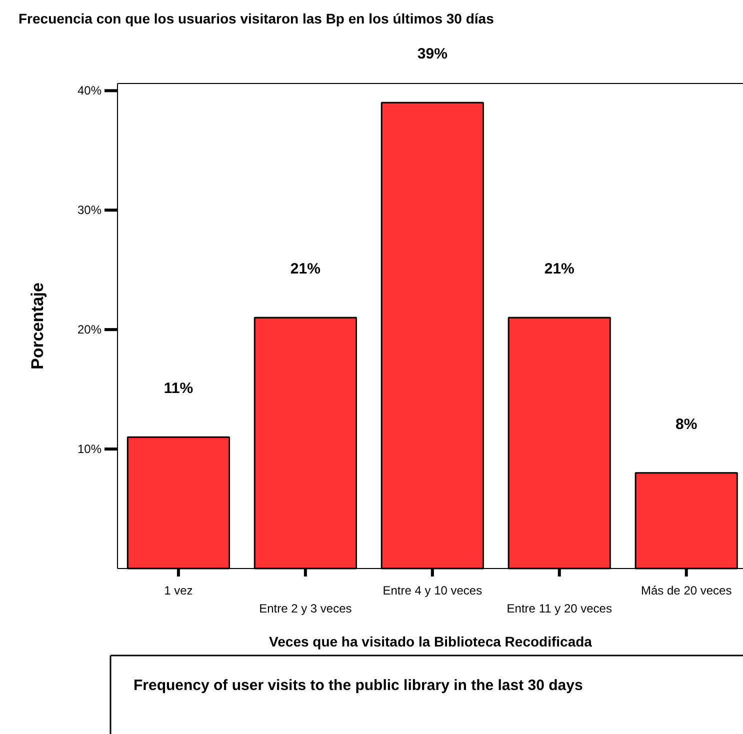 The width and height of the screenshot is (743, 734). I want to click on y-tick-label: 30%, so click(89, 210).